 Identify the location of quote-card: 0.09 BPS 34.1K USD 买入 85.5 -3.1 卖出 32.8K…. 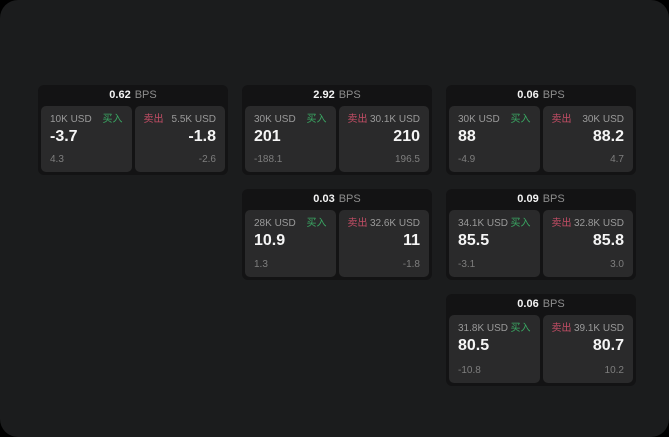
(541, 234).